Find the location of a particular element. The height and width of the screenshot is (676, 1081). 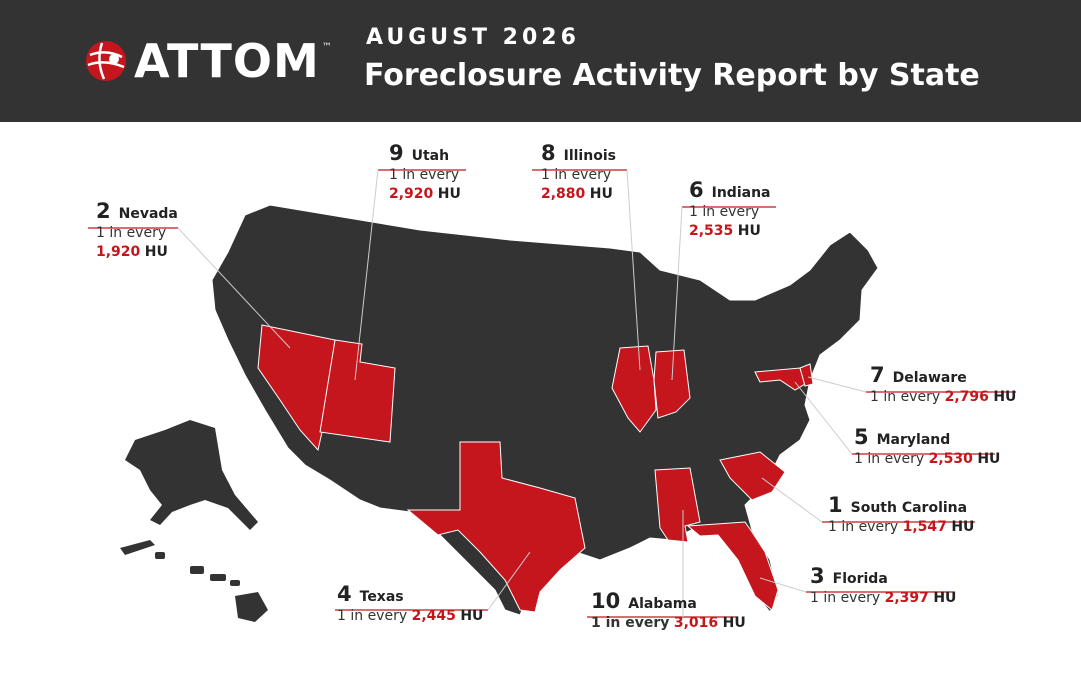

callout-illinois: 8 Illinois 1 in every 2,880 HU is located at coordinates (578, 172).